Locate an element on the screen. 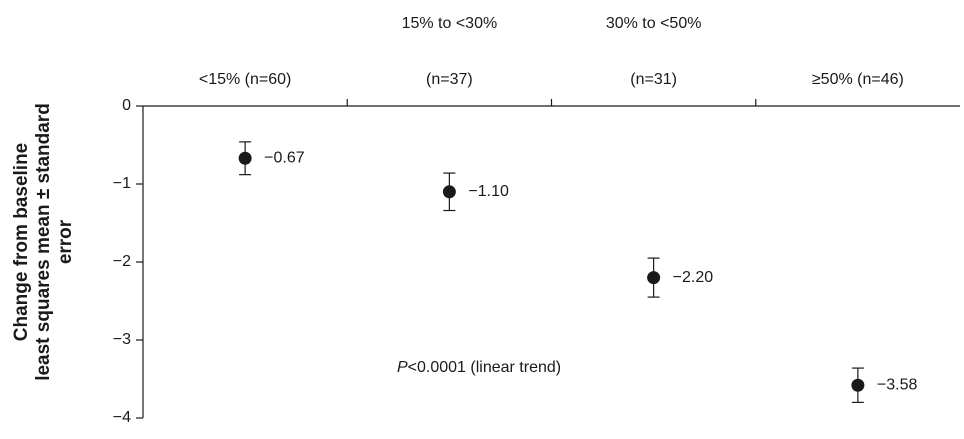 Image resolution: width=964 pixels, height=439 pixels. value-label: −0.67 is located at coordinates (284, 157).